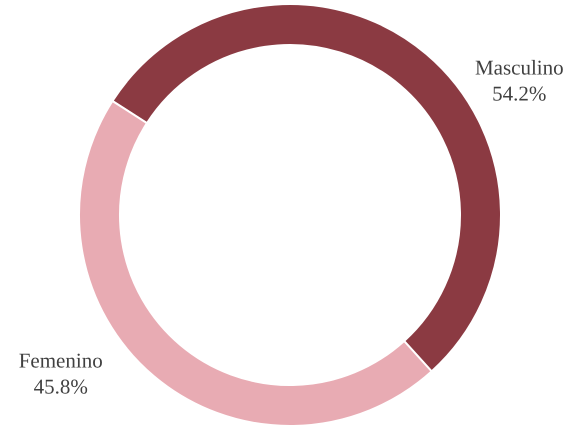  Describe the element at coordinates (519, 94) in the screenshot. I see `data-label: 54.2%` at that location.